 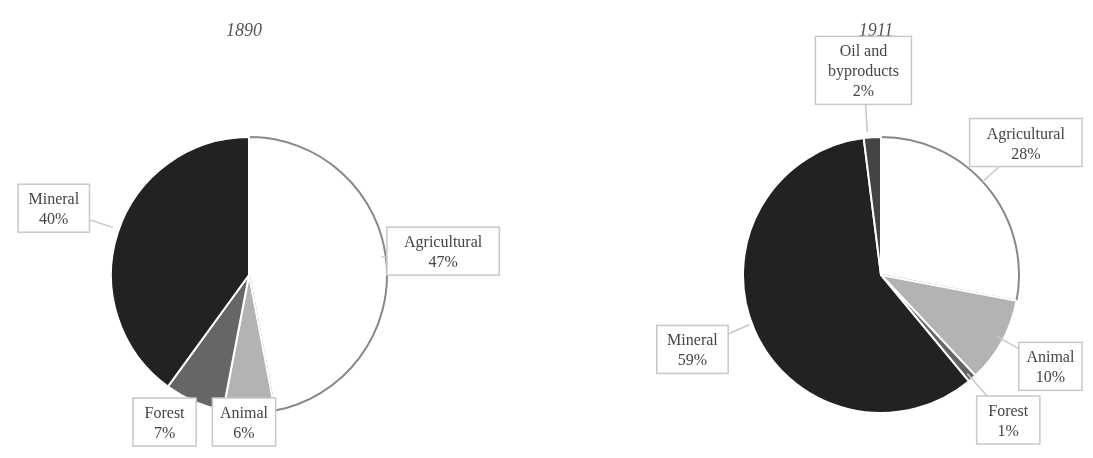 I want to click on data-label: 40%, so click(x=54, y=219).